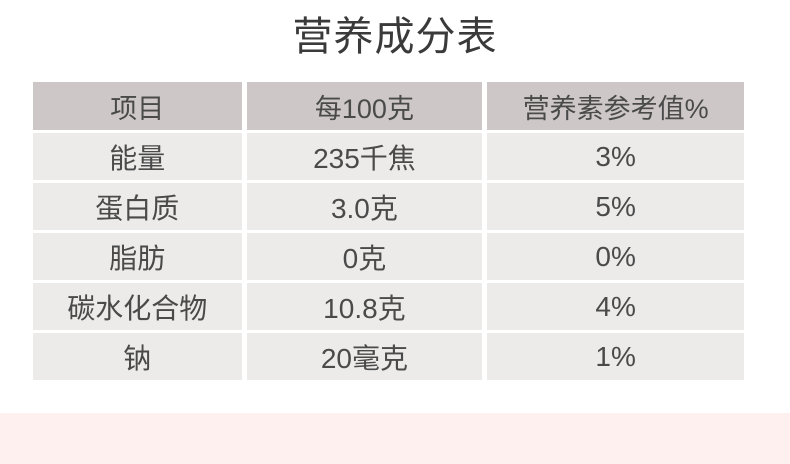  What do you see at coordinates (137, 356) in the screenshot?
I see `cell-item: 钠` at bounding box center [137, 356].